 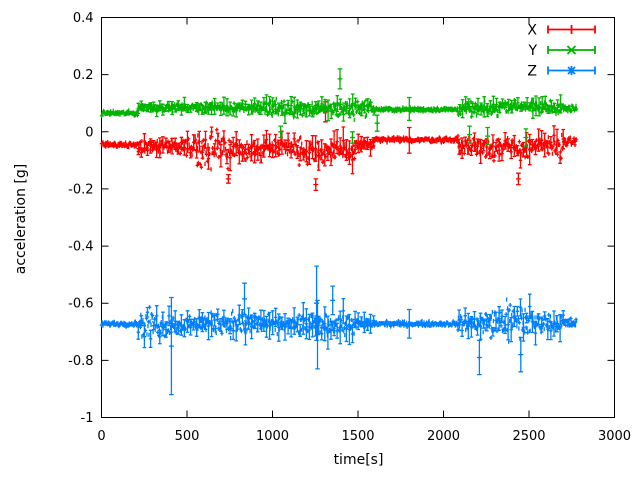 What do you see at coordinates (80, 247) in the screenshot?
I see `y-tick-label: -0.4` at bounding box center [80, 247].